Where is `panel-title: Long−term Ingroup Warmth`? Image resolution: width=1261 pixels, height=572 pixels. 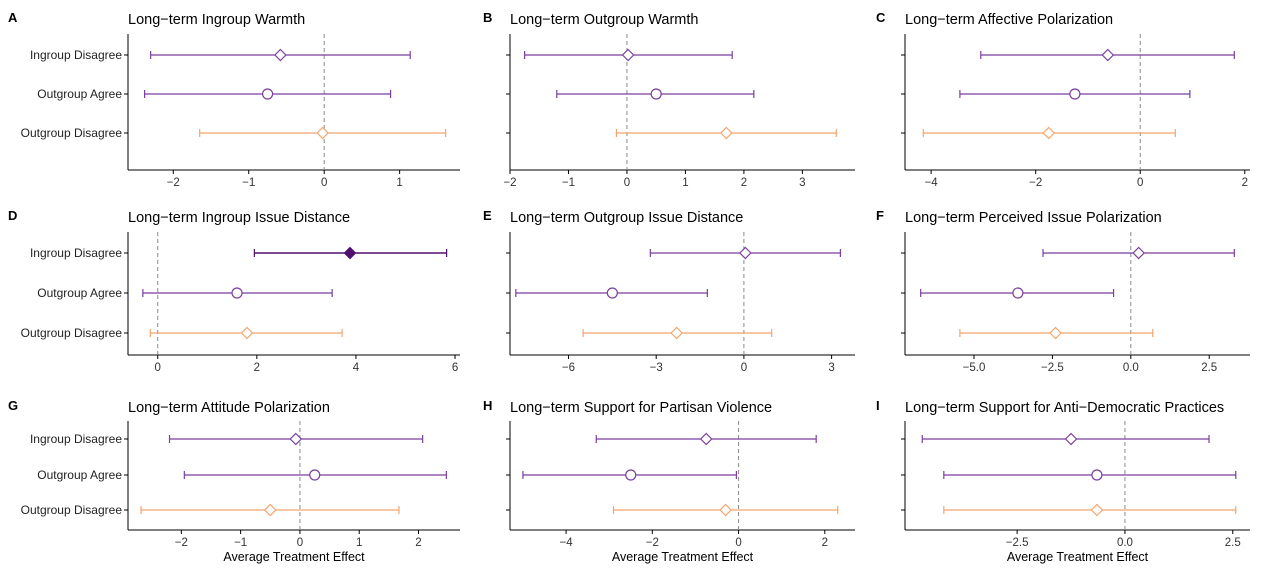 panel-title: Long−term Ingroup Warmth is located at coordinates (216, 20).